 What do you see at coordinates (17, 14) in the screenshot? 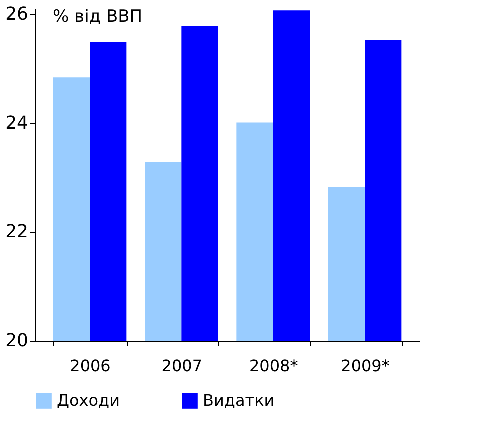
I see `y-tick-label: 26` at bounding box center [17, 14].